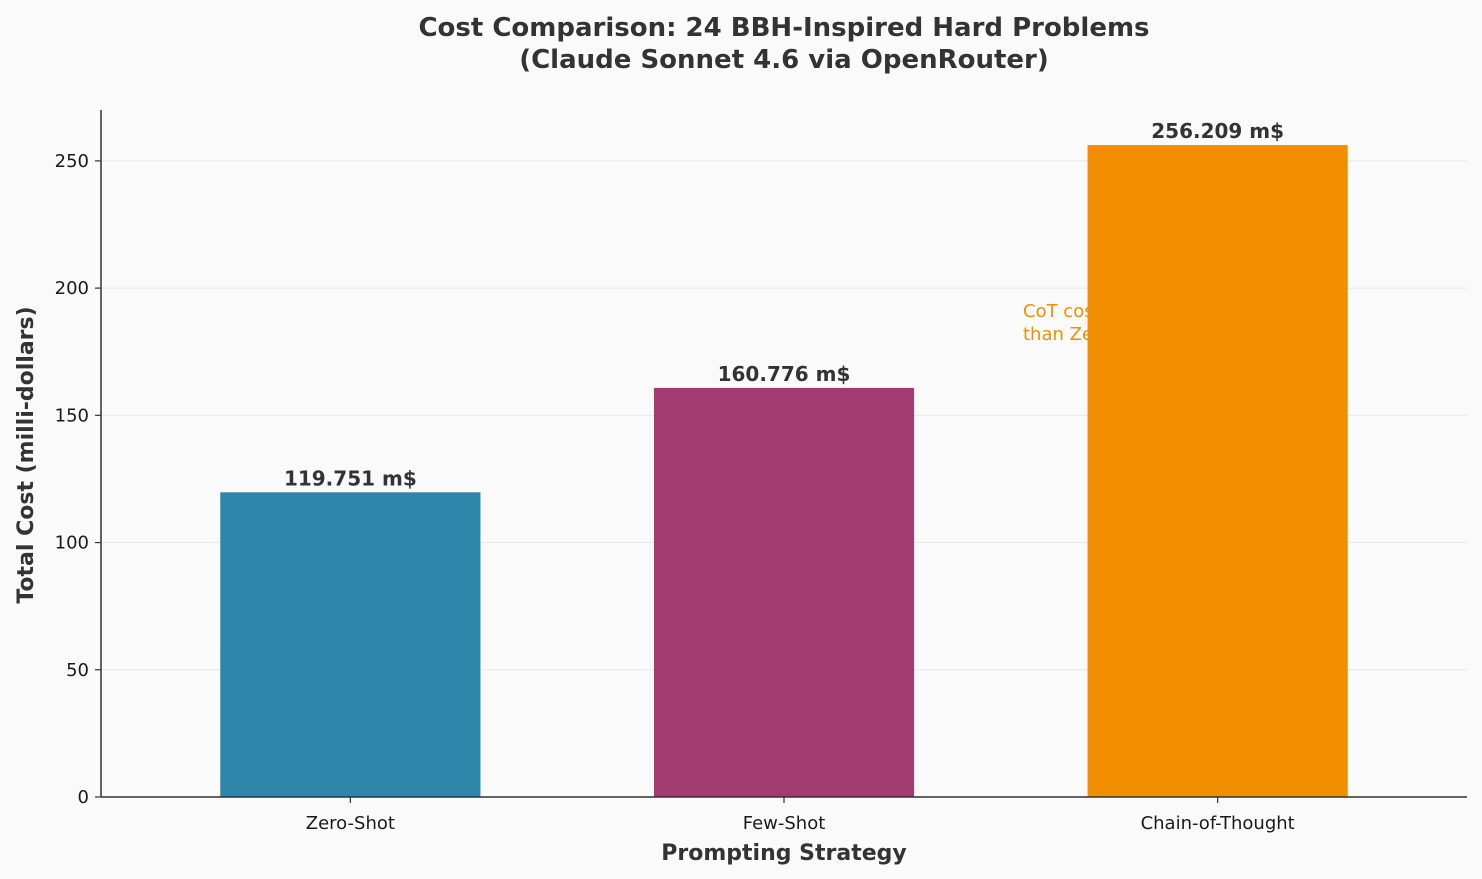 This screenshot has height=879, width=1482. What do you see at coordinates (350, 823) in the screenshot?
I see `x-tick-label-zero-shot: Zero-Shot` at bounding box center [350, 823].